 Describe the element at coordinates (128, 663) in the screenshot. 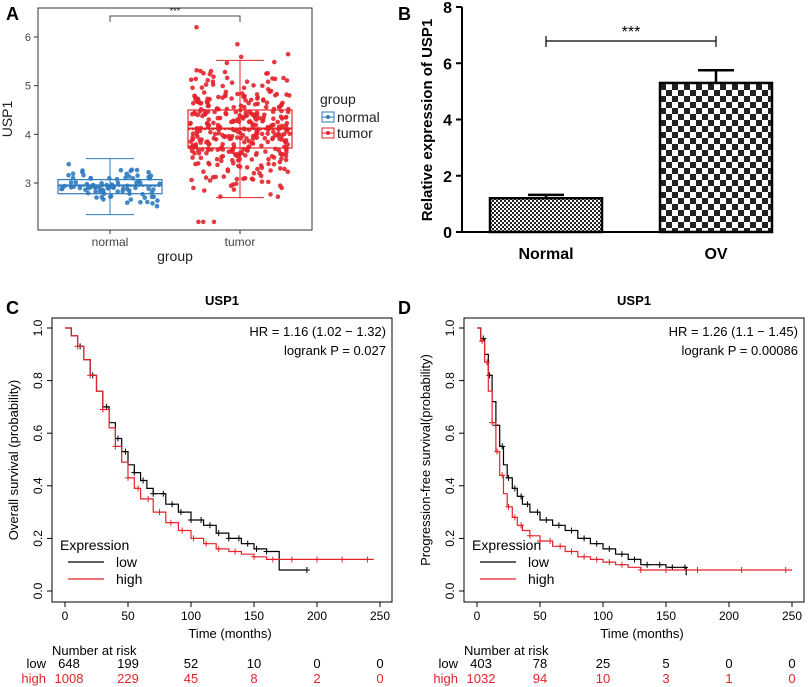

I see `risk-value: 199` at that location.